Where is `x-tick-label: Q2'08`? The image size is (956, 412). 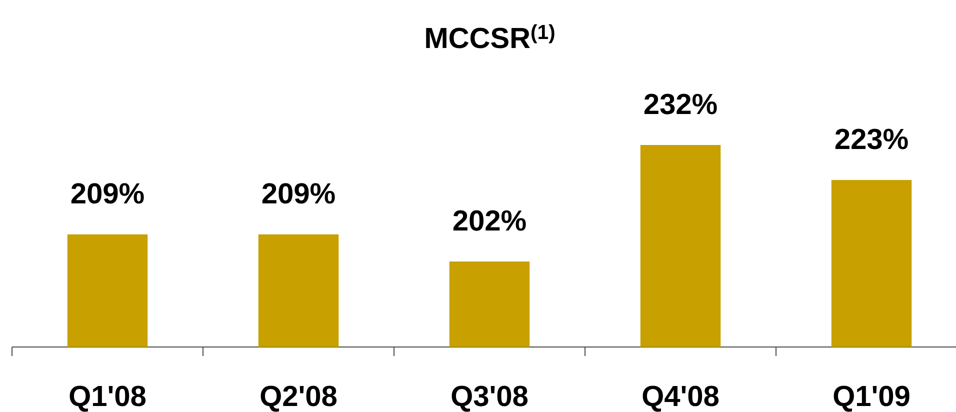 x-tick-label: Q2'08 is located at coordinates (298, 399).